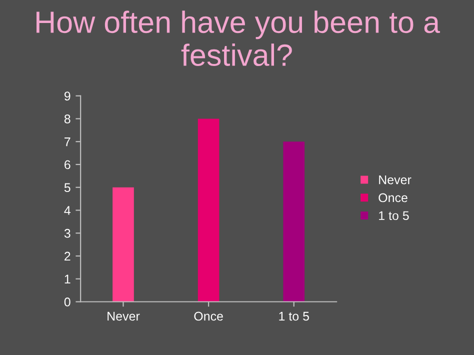 The height and width of the screenshot is (355, 474). What do you see at coordinates (67, 302) in the screenshot?
I see `y-tick-label: 0` at bounding box center [67, 302].